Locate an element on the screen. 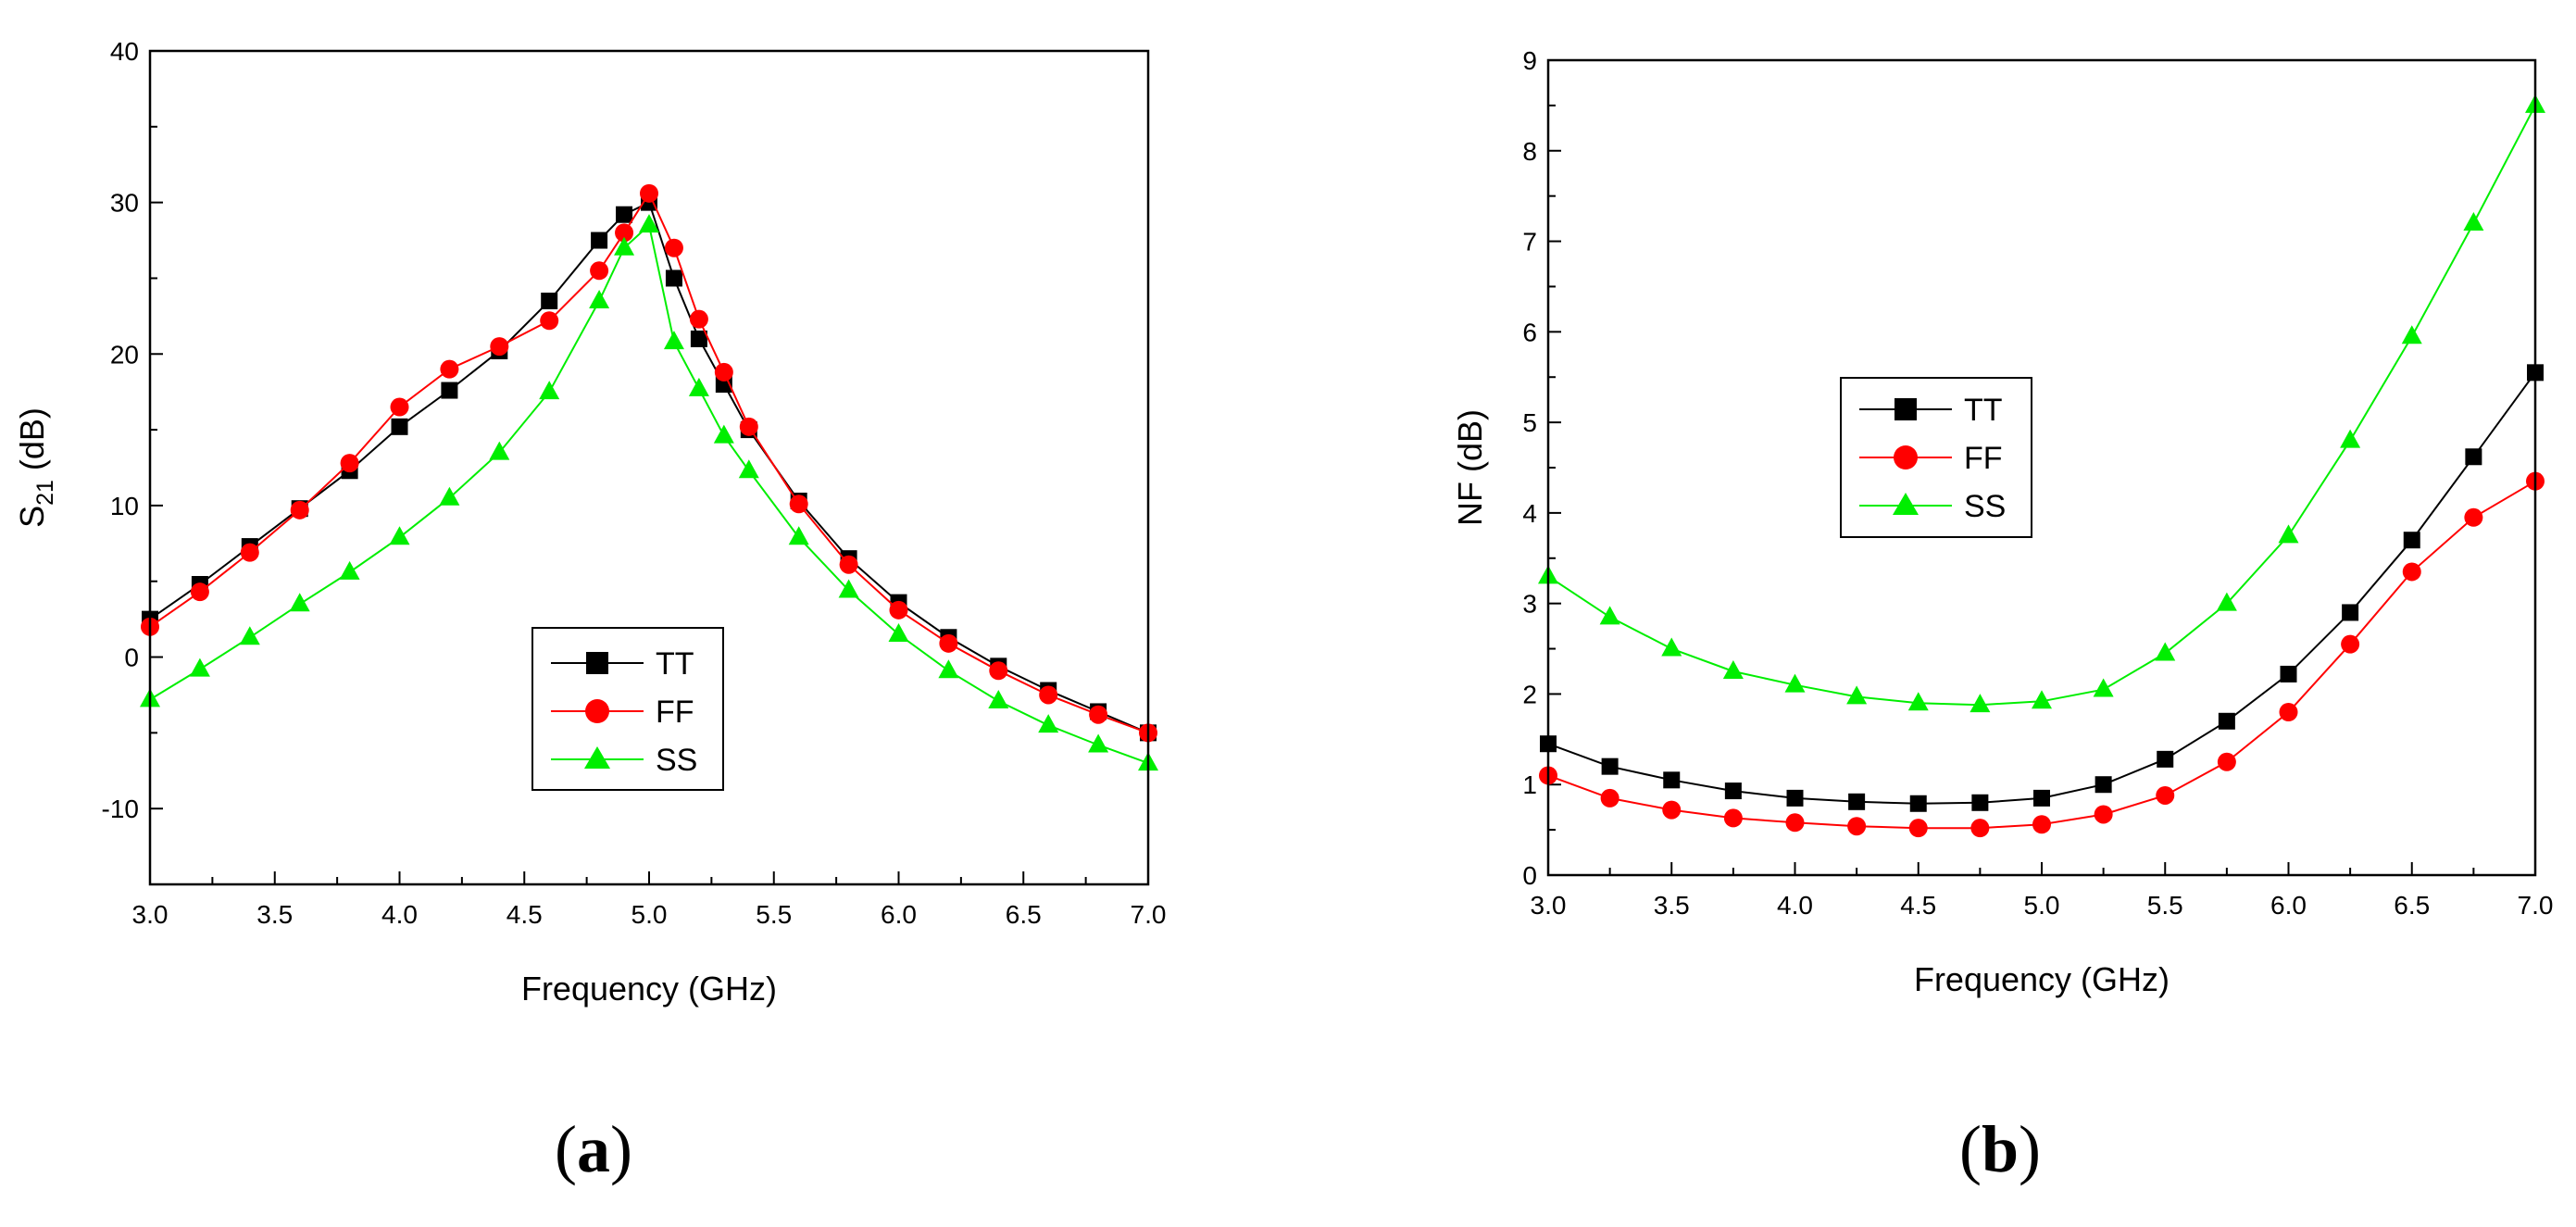 The width and height of the screenshot is (2576, 1227). chart-b-xtick-label: 5.0 is located at coordinates (2042, 905).